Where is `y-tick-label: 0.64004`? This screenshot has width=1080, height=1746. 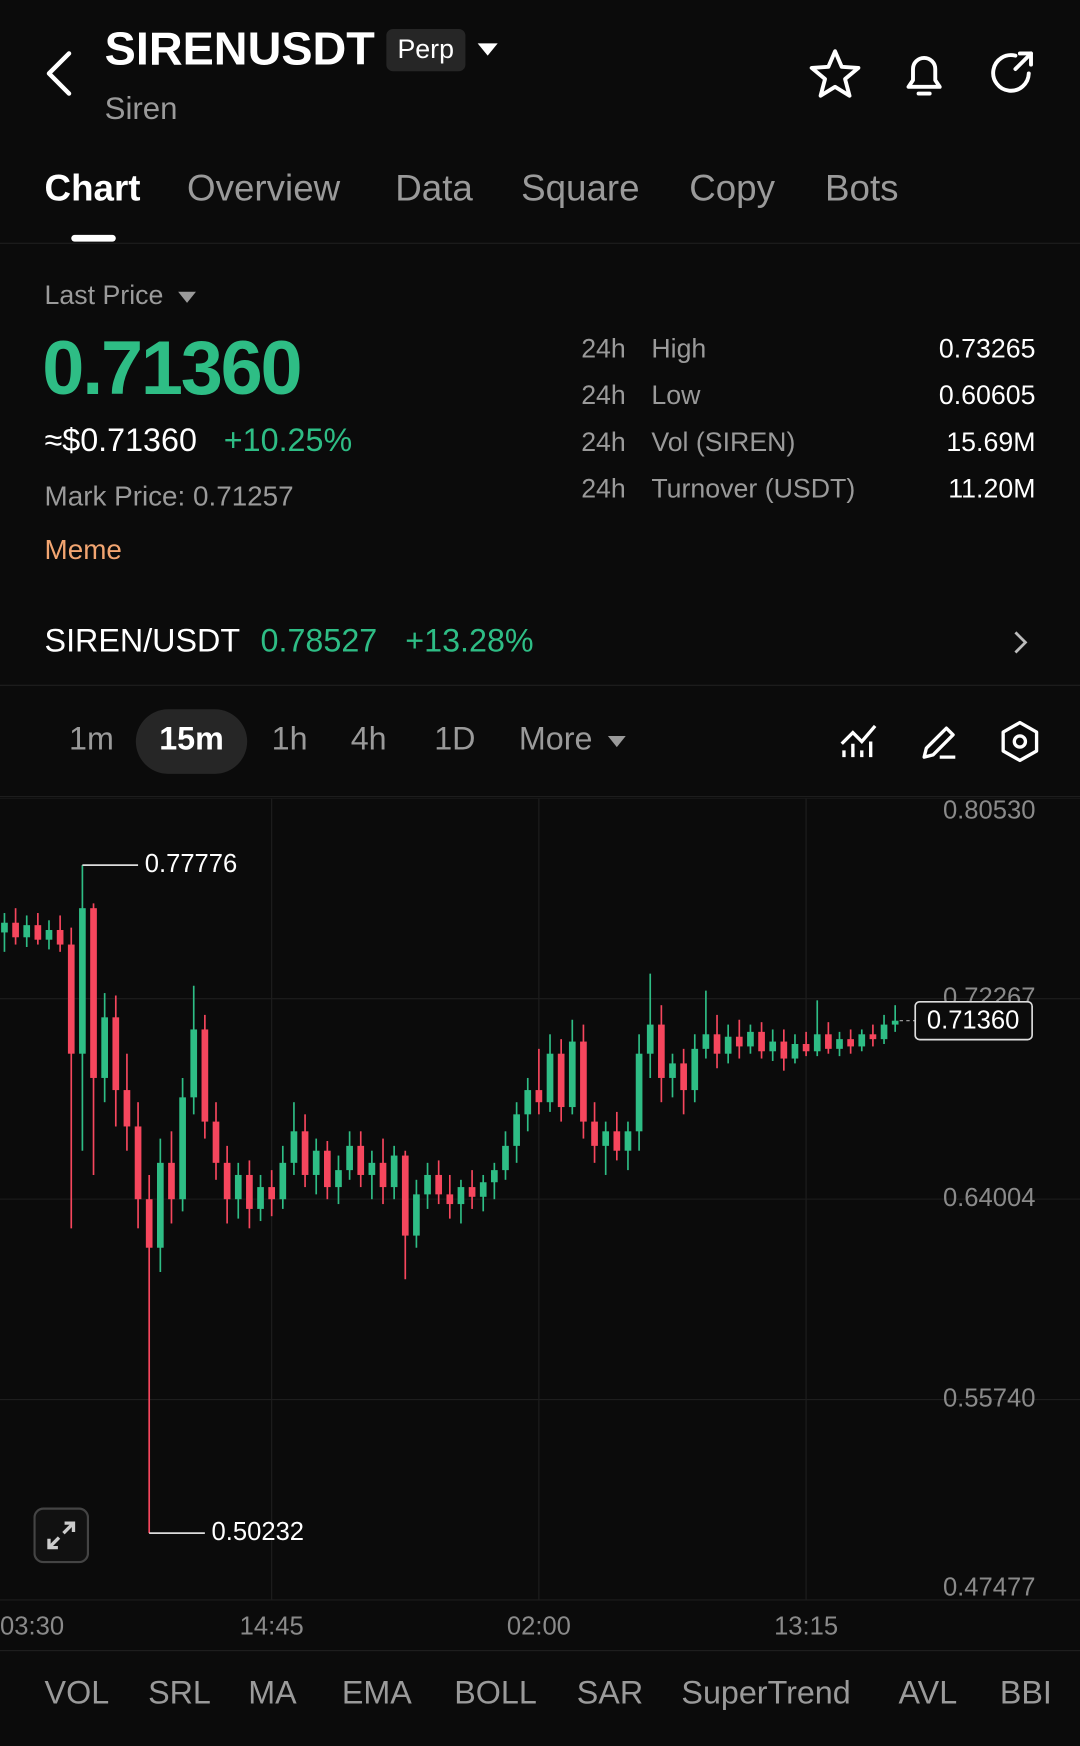 y-tick-label: 0.64004 is located at coordinates (989, 1198).